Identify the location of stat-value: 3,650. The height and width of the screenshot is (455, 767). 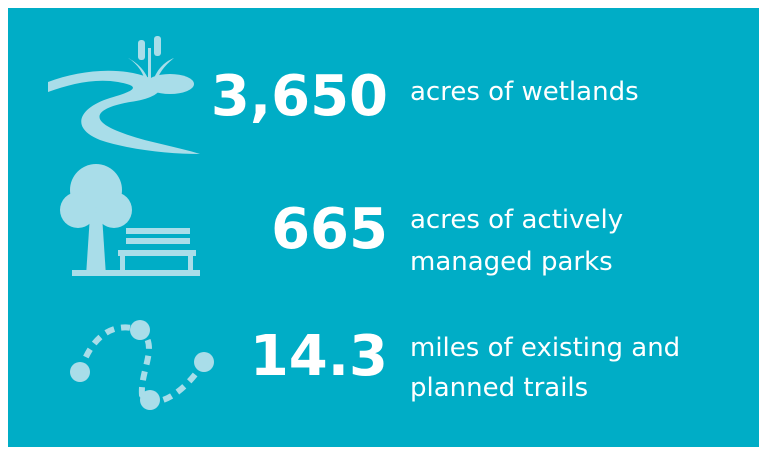
(299, 96).